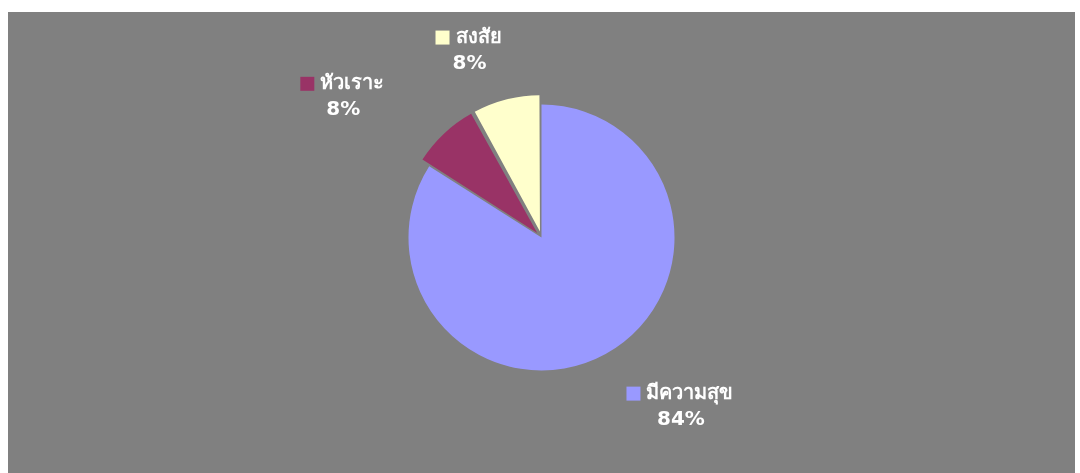  What do you see at coordinates (690, 392) in the screenshot?
I see `legend-label: มีความสุข` at bounding box center [690, 392].